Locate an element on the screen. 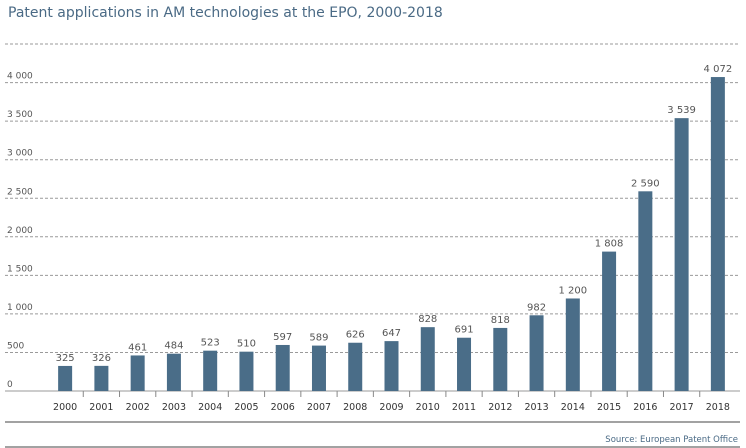 The width and height of the screenshot is (746, 448). bar-value-label: 510 is located at coordinates (246, 344).